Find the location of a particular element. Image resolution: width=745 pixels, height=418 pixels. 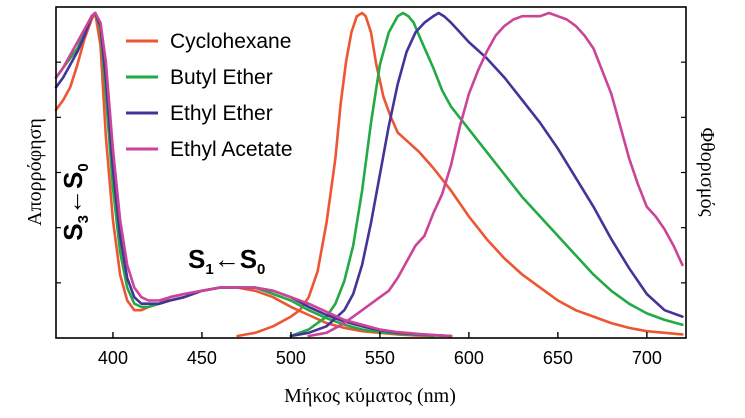

x-tick-label: 700 is located at coordinates (647, 358).